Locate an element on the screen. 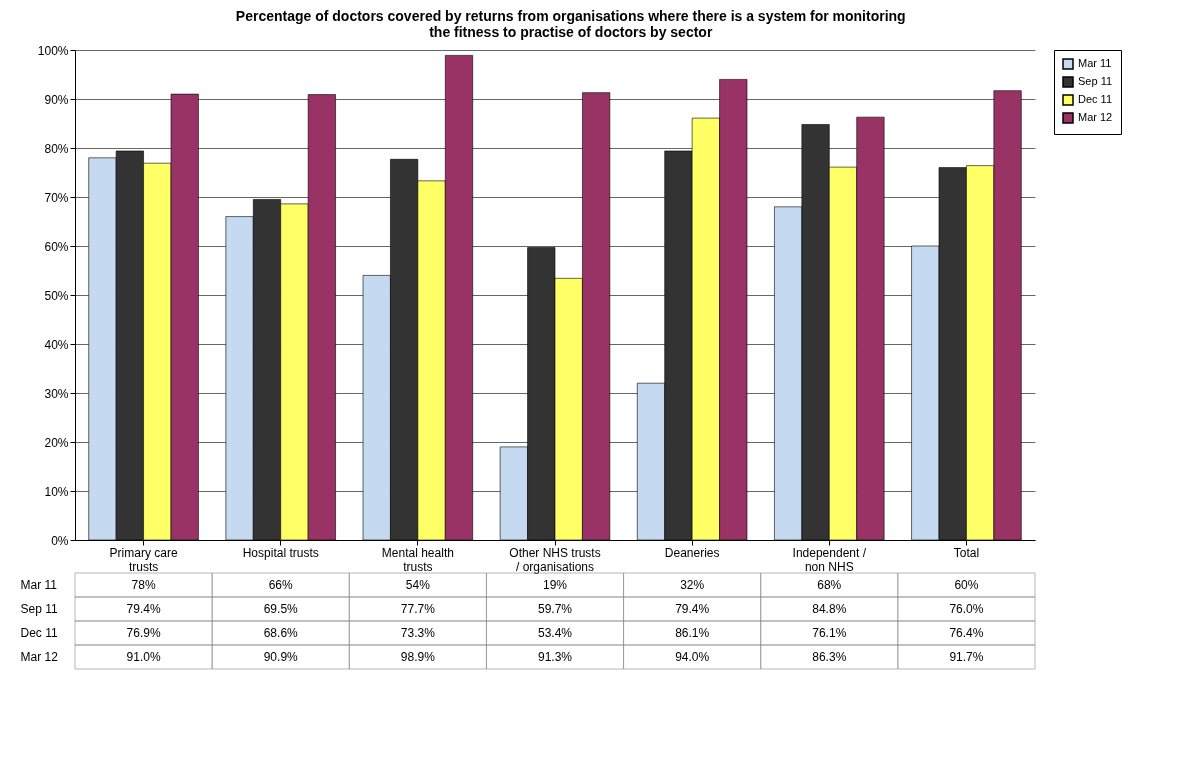  data-label: 54% is located at coordinates (418, 585).